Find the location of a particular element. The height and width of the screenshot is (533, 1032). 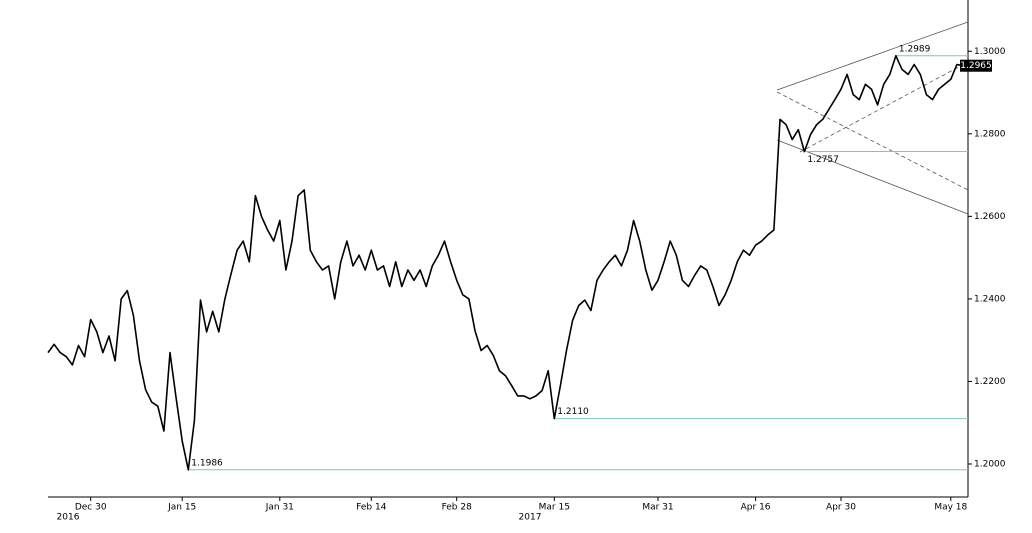

x-tick-label: Dec 30 is located at coordinates (91, 508).